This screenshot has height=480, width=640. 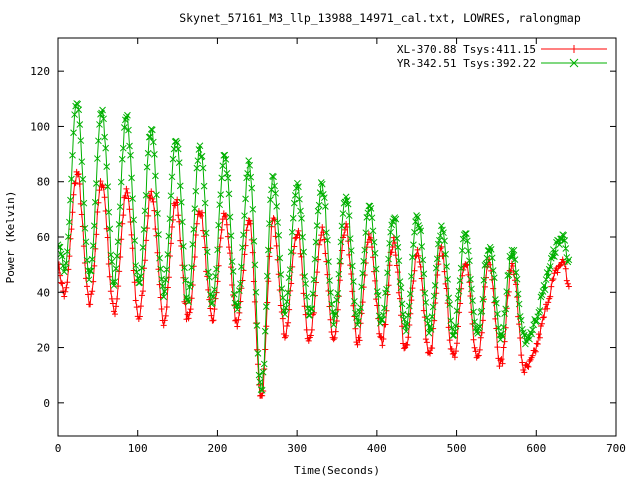 I want to click on y-tick-label: 40, so click(x=43, y=292).